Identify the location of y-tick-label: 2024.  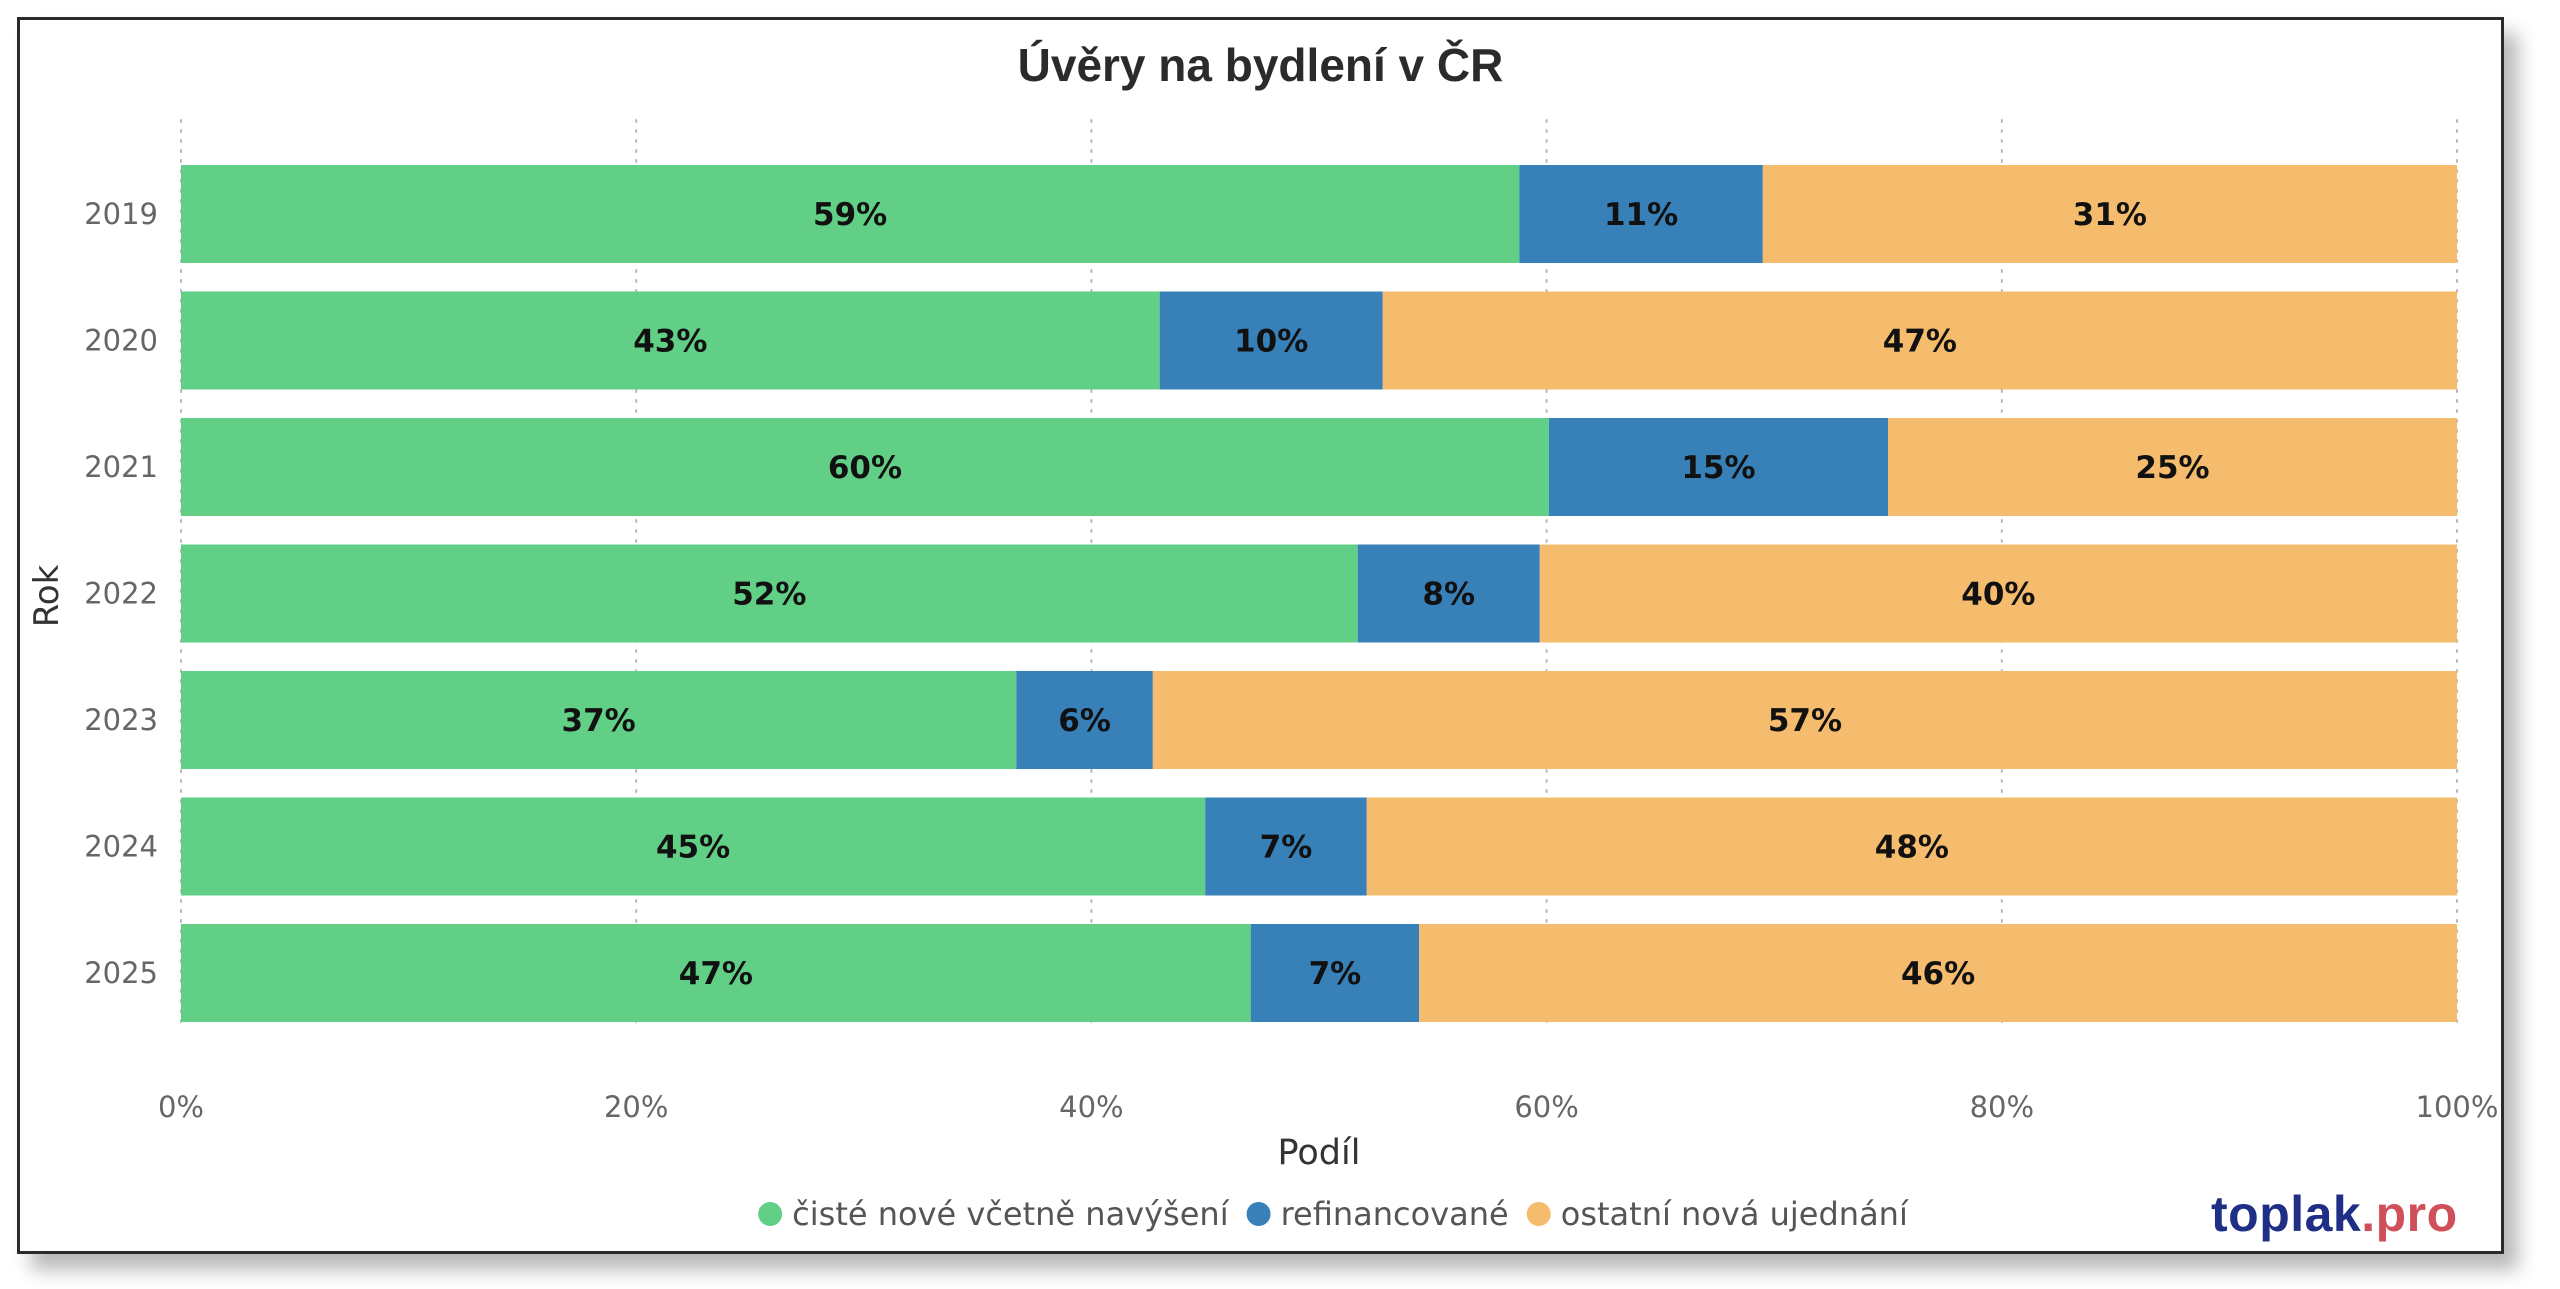
(121, 847).